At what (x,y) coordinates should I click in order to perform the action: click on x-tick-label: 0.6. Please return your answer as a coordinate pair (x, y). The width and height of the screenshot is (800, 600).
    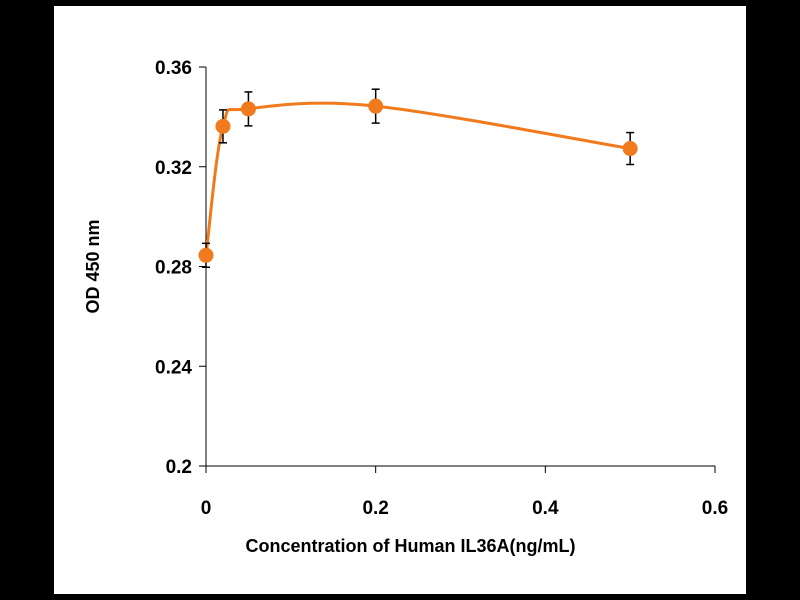
    Looking at the image, I should click on (715, 508).